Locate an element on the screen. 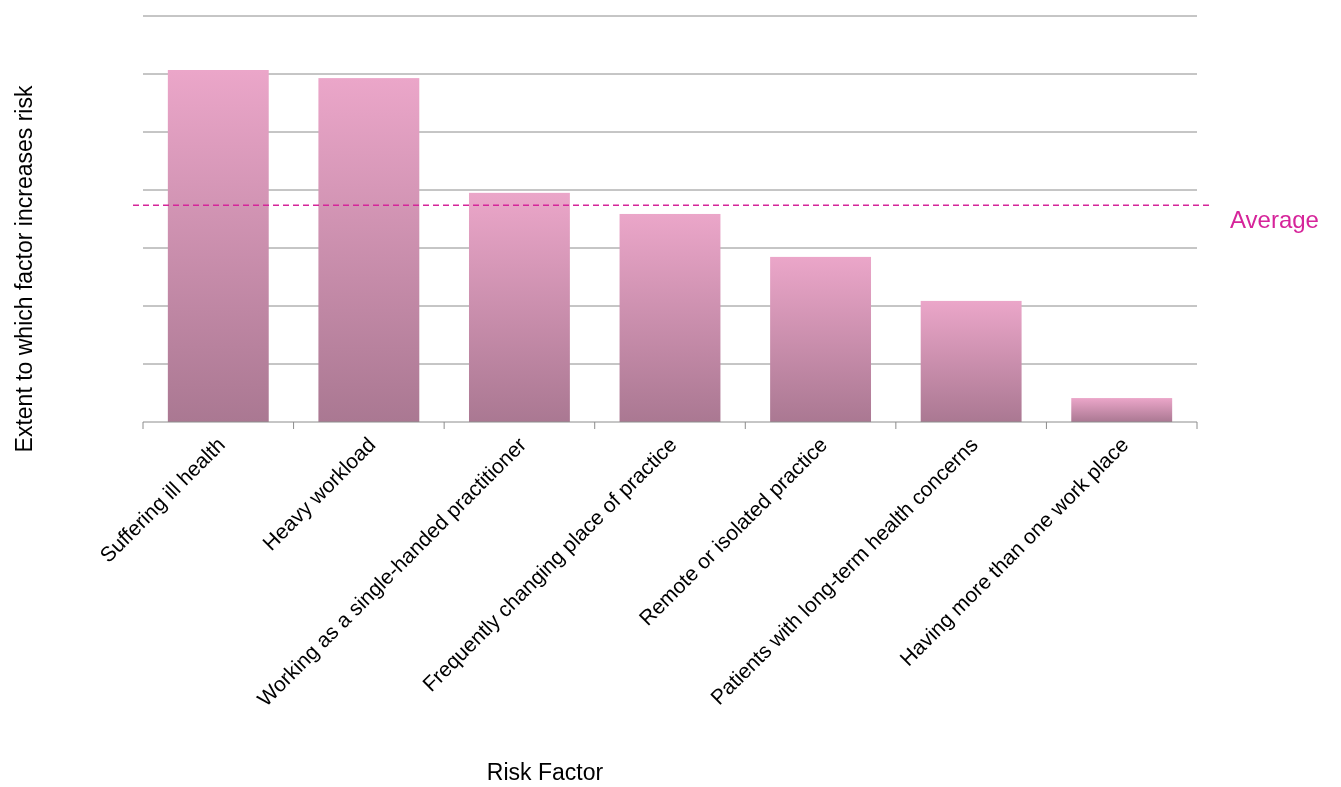 The width and height of the screenshot is (1341, 787). y-axis-title: Extent to which factor increases risk is located at coordinates (24, 269).